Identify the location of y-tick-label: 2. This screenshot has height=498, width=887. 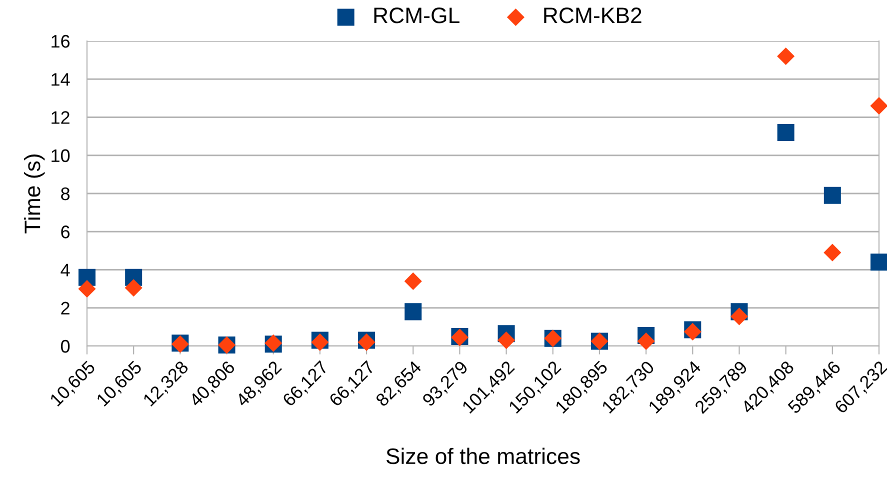
(65, 308).